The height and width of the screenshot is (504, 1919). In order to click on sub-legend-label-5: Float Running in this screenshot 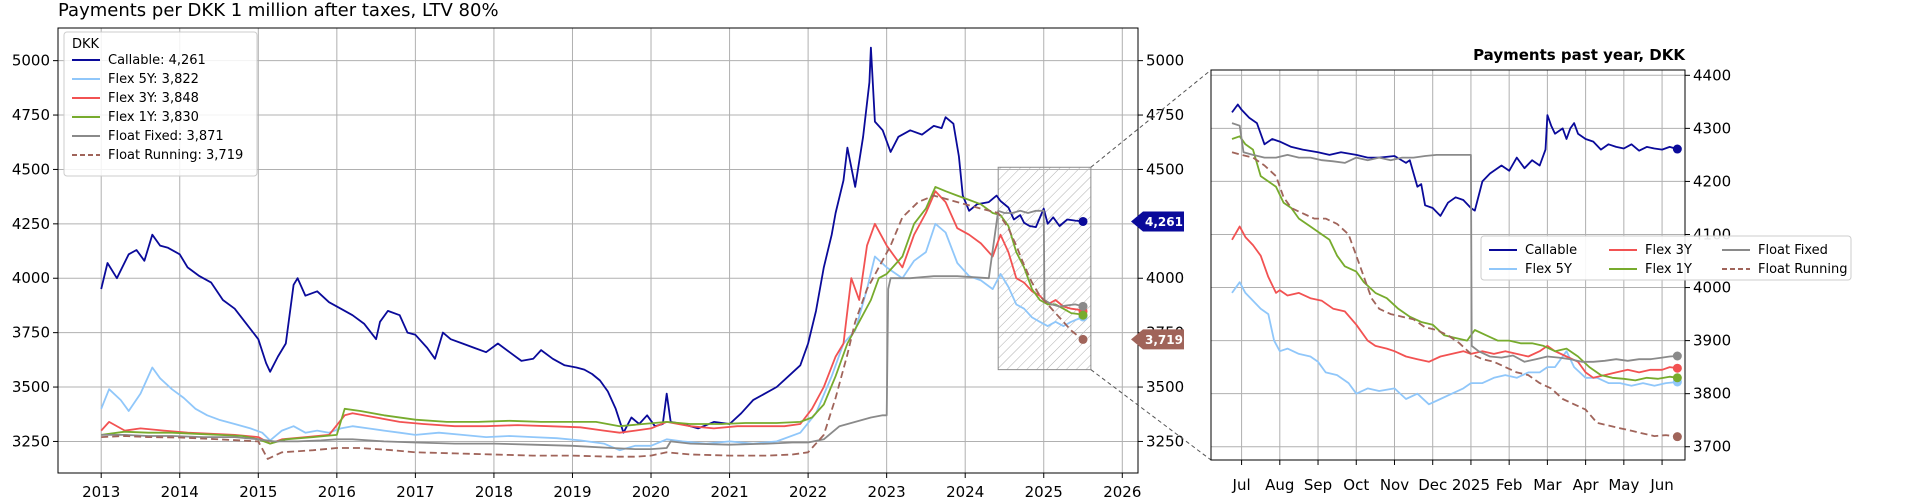, I will do `click(1803, 269)`.